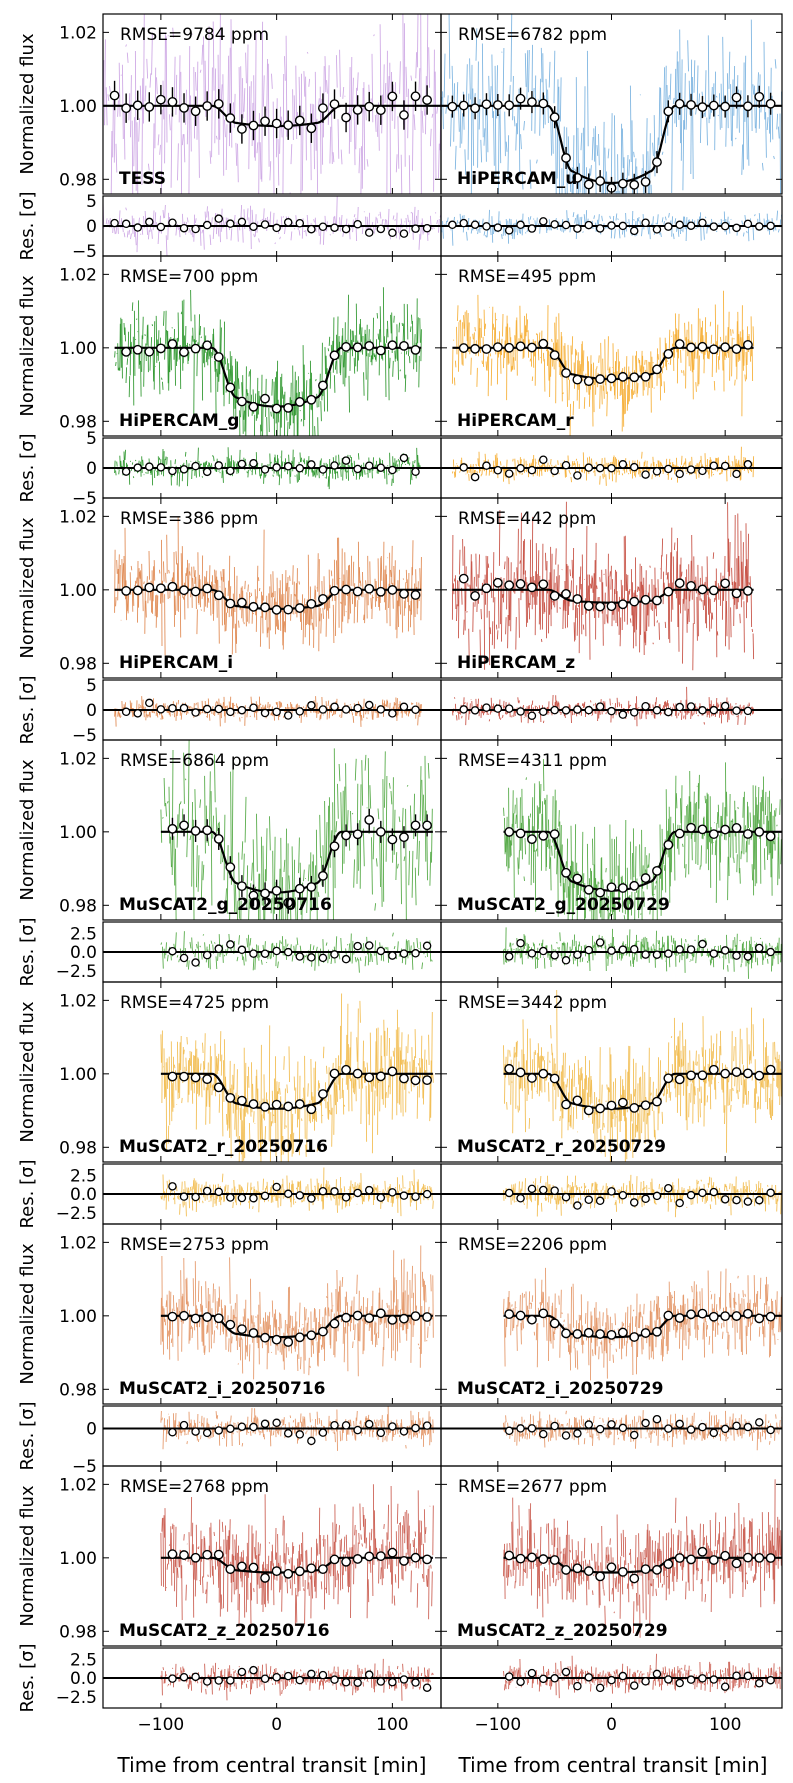 This screenshot has width=793, height=1783. Describe the element at coordinates (532, 761) in the screenshot. I see `rmse-label: RMSE=4311 ppm` at that location.